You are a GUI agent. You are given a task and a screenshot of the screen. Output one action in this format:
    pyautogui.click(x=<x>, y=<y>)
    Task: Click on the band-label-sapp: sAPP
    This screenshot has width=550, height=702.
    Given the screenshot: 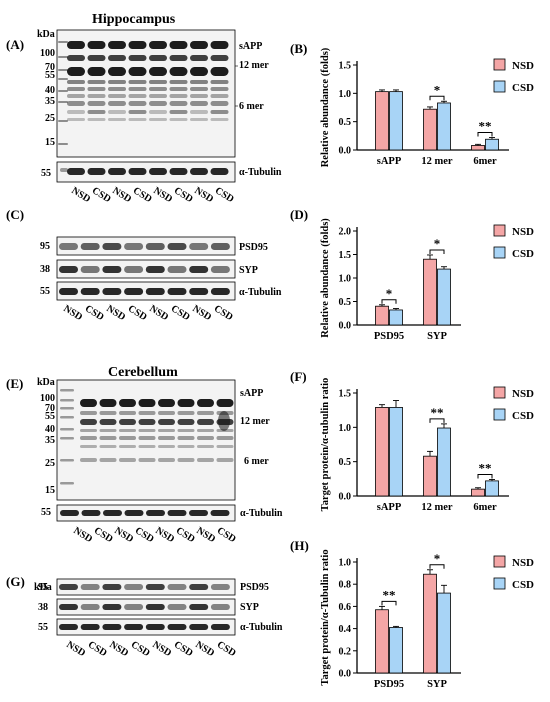 What is the action you would take?
    pyautogui.click(x=250, y=46)
    